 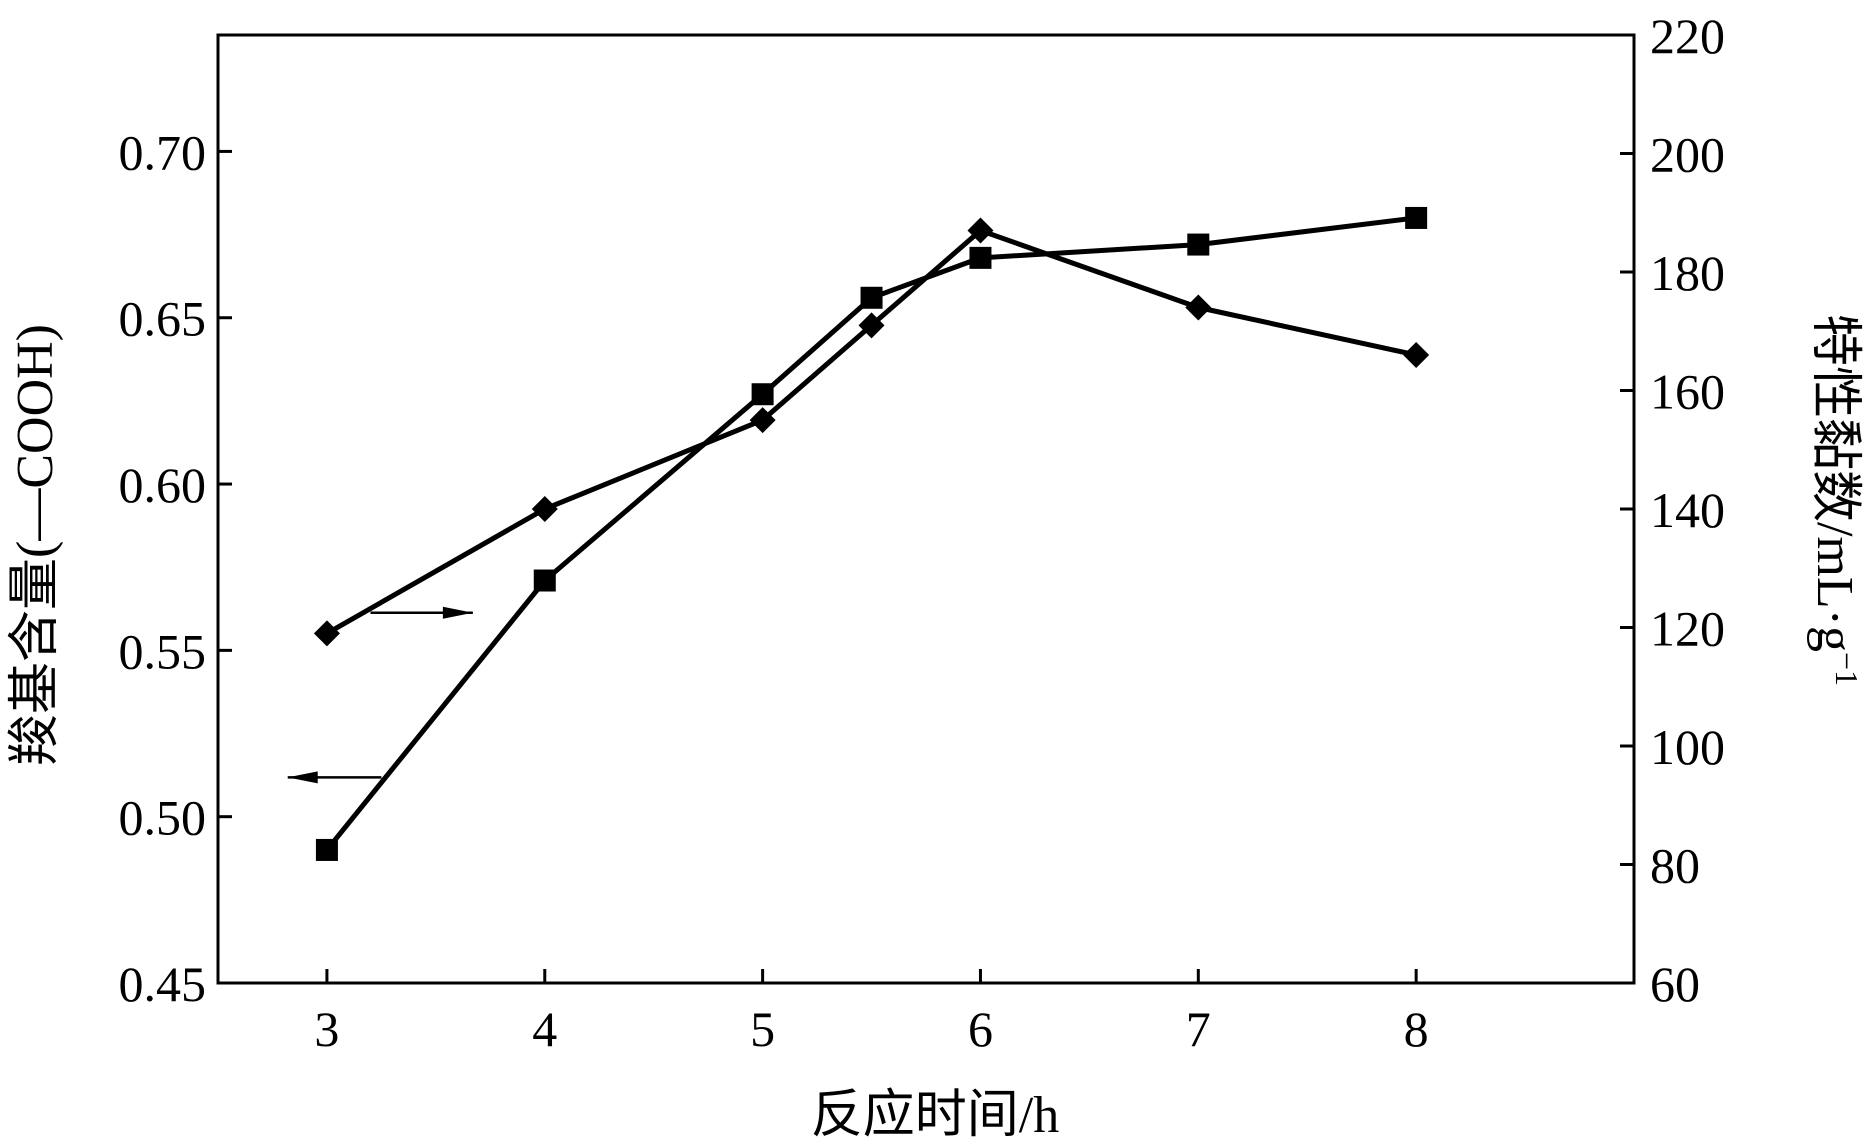 What do you see at coordinates (1687, 392) in the screenshot?
I see `y-right-tick-label: 160` at bounding box center [1687, 392].